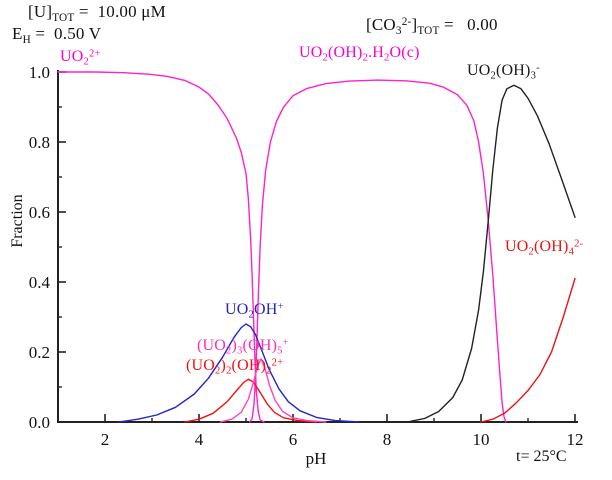 This screenshot has width=612, height=480. I want to click on series-curve--uo2-3-oh-5-, so click(273, 390).